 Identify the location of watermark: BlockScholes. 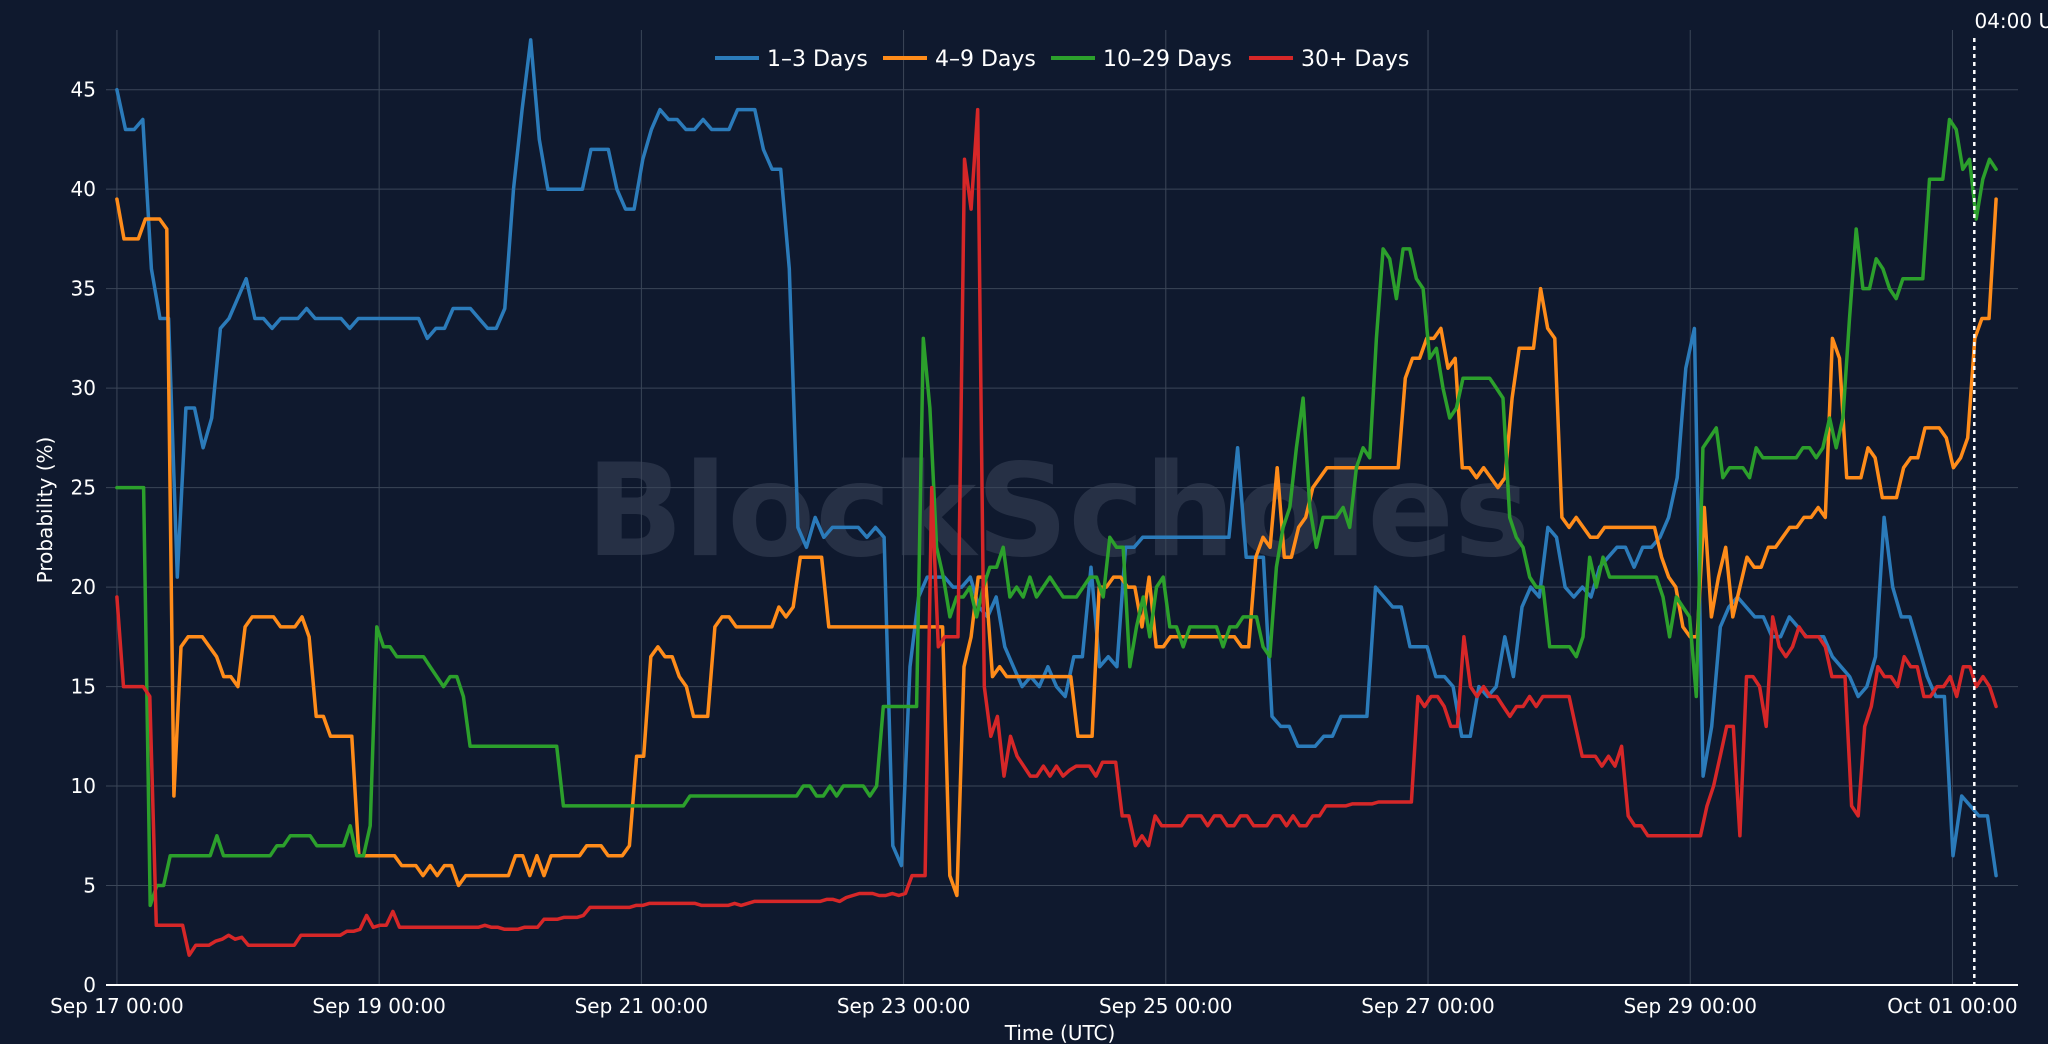
(1058, 511).